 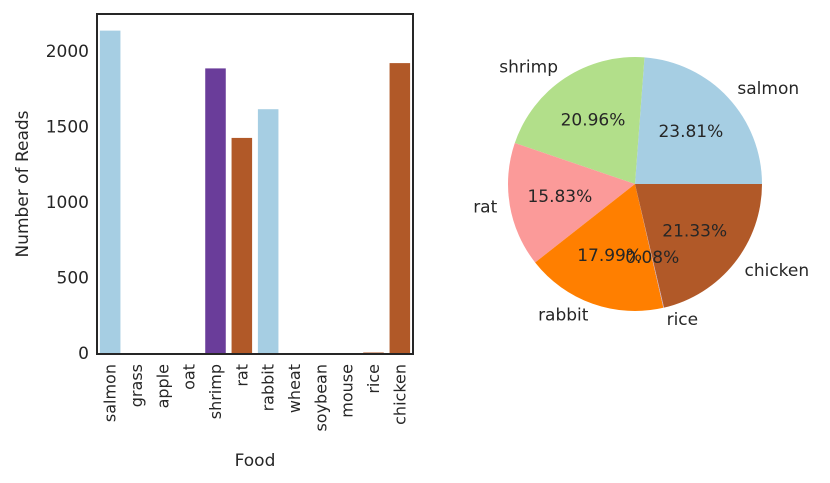 I want to click on y-tick-0: 0, so click(x=83, y=354).